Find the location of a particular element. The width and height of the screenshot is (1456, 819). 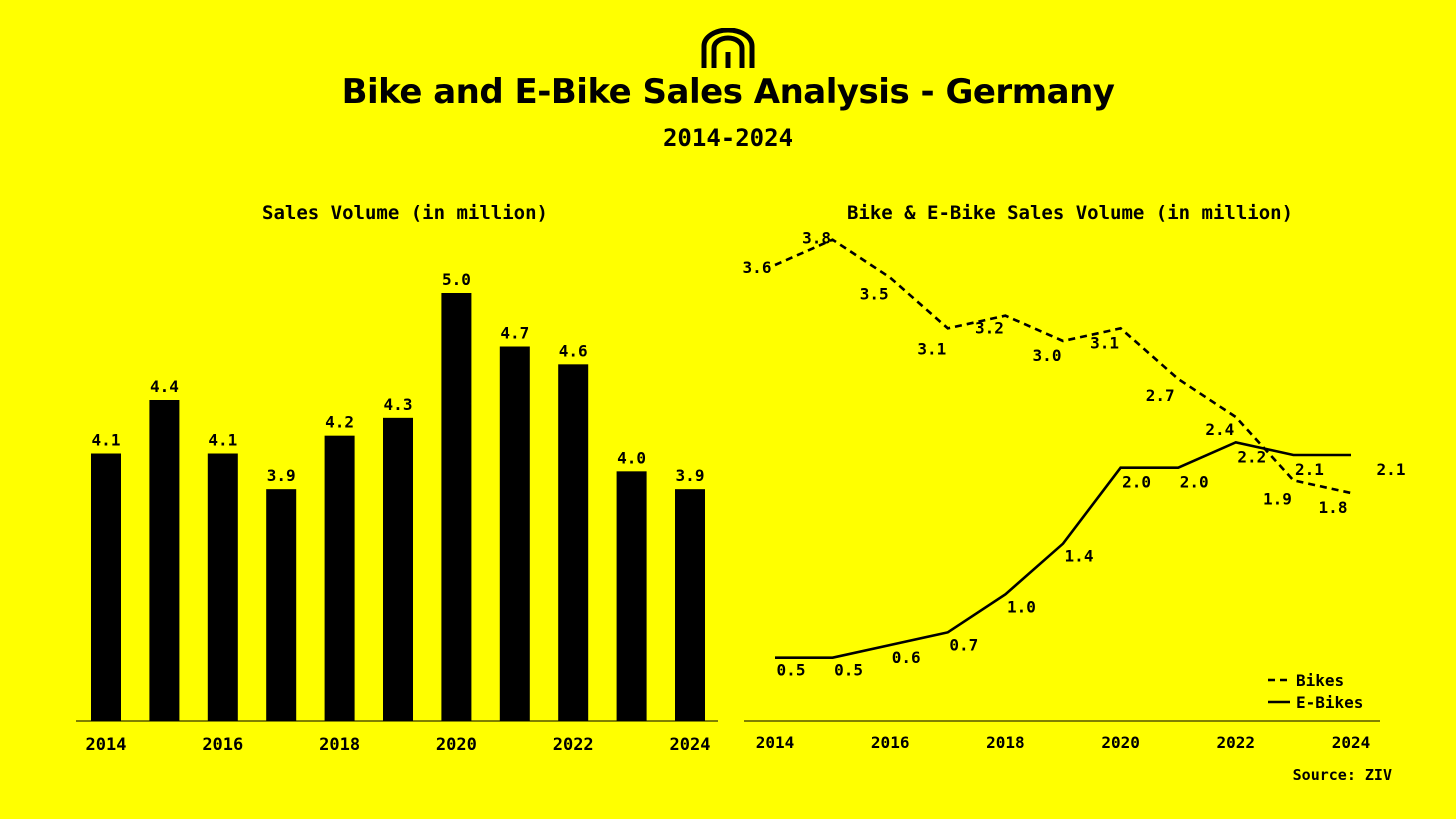

bar-2014 is located at coordinates (106, 587).